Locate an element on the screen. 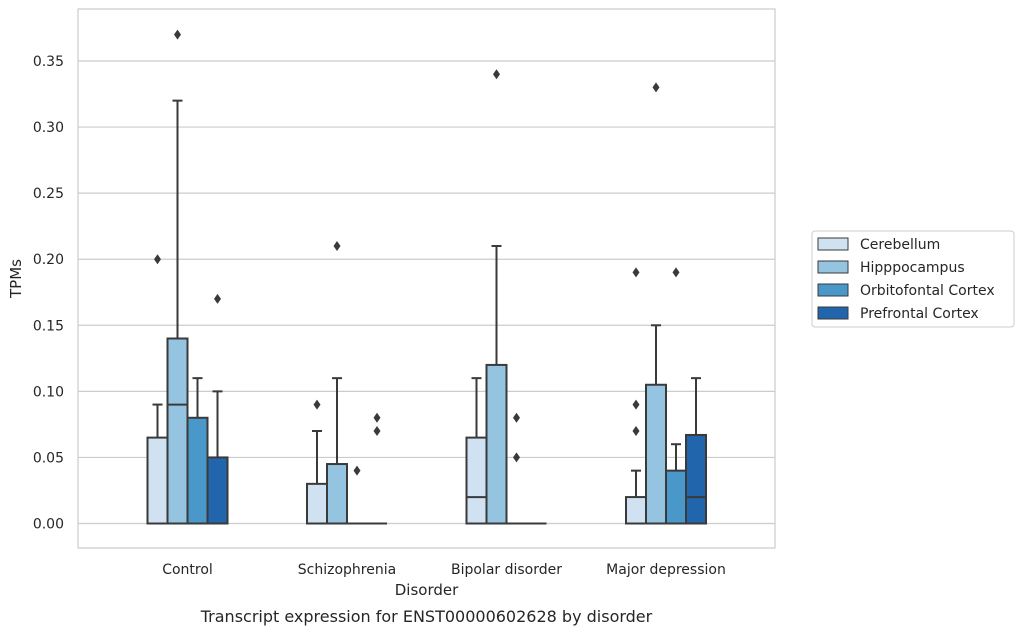 The width and height of the screenshot is (1023, 634). y-tick-label: 0.10 is located at coordinates (48, 392).